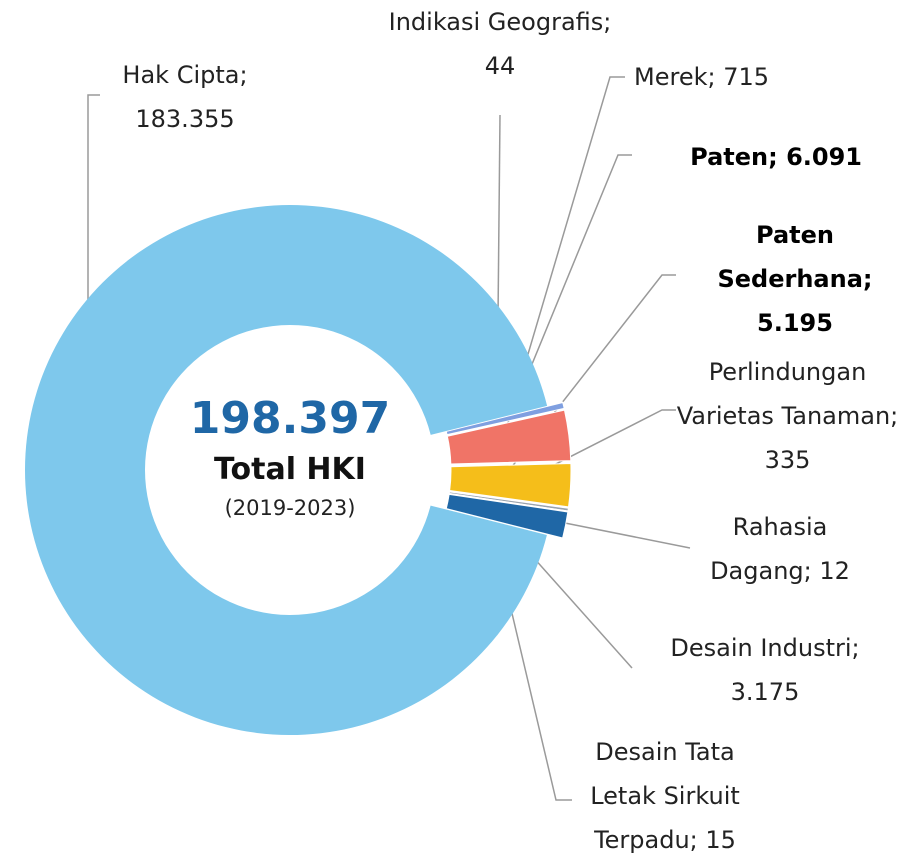  What do you see at coordinates (734, 157) in the screenshot?
I see `label-name: Paten;` at bounding box center [734, 157].